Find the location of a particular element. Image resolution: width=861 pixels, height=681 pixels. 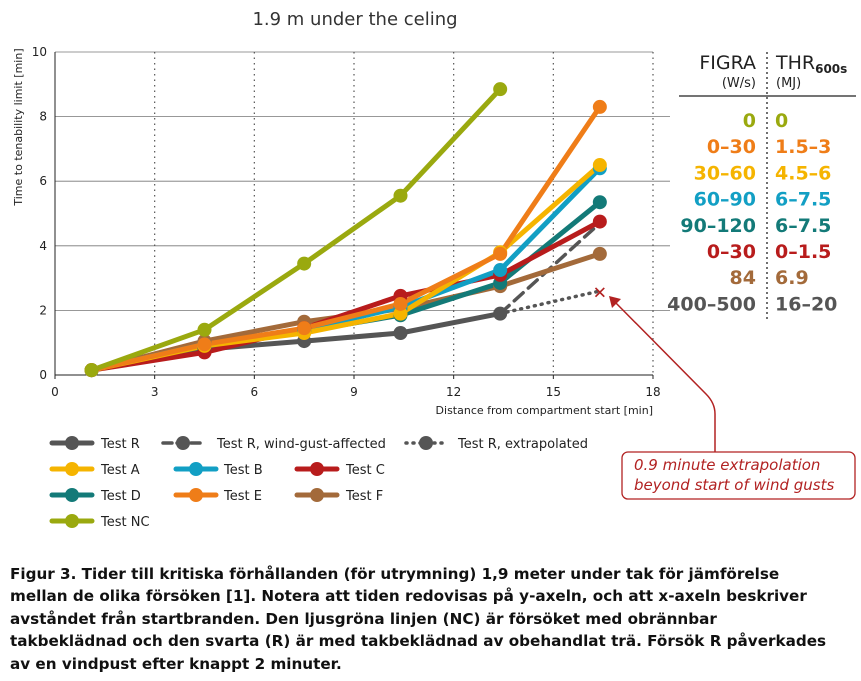

legend-marker-test-nc is located at coordinates (72, 521).